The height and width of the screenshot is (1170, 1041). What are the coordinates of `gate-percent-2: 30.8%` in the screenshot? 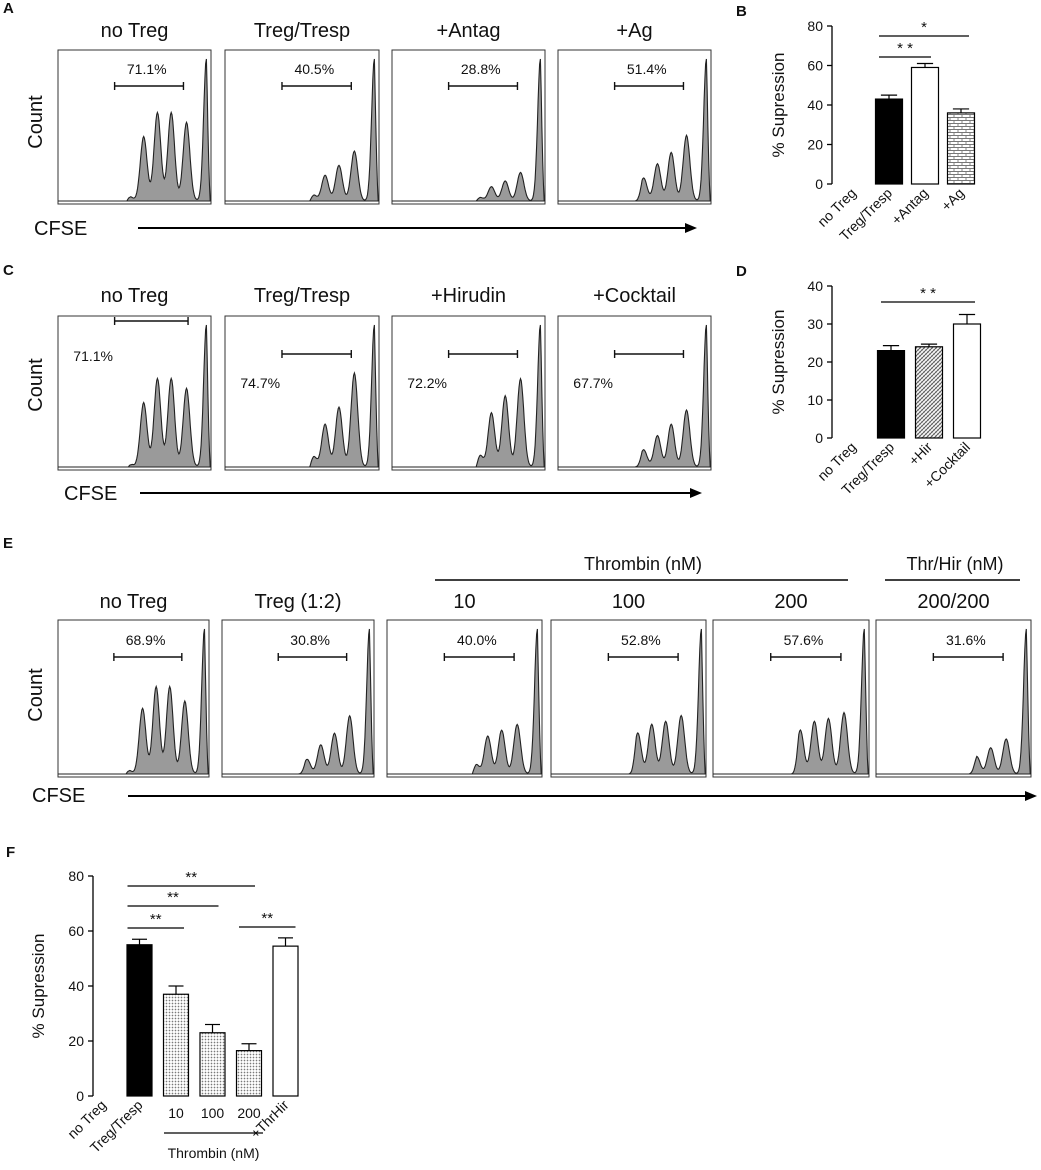 It's located at (310, 640).